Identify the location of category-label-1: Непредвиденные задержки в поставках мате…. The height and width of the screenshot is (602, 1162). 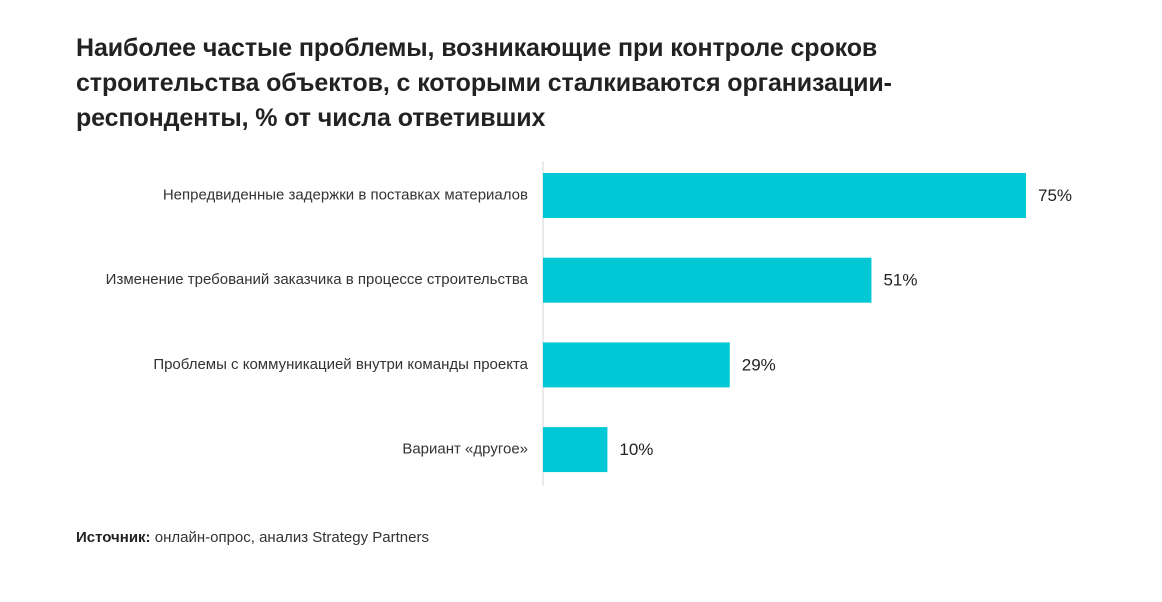
(345, 194).